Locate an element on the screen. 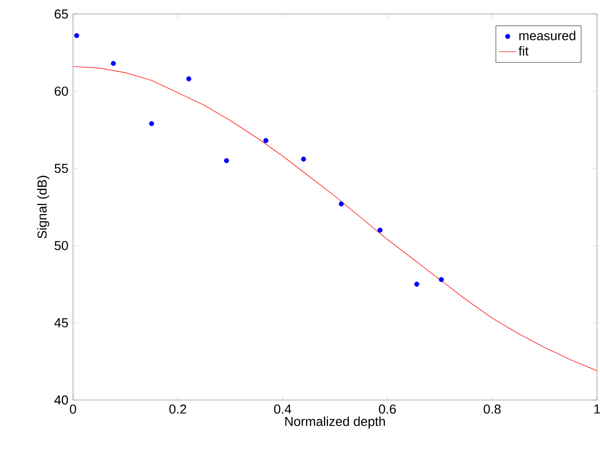 The height and width of the screenshot is (462, 600). x-tick-label: 1 is located at coordinates (597, 409).